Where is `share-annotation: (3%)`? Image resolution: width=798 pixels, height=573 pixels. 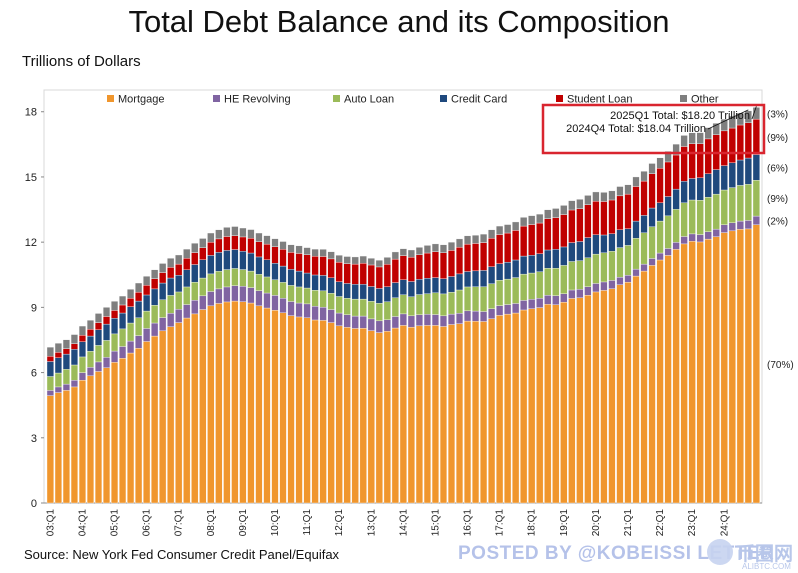 share-annotation: (3%) is located at coordinates (777, 114).